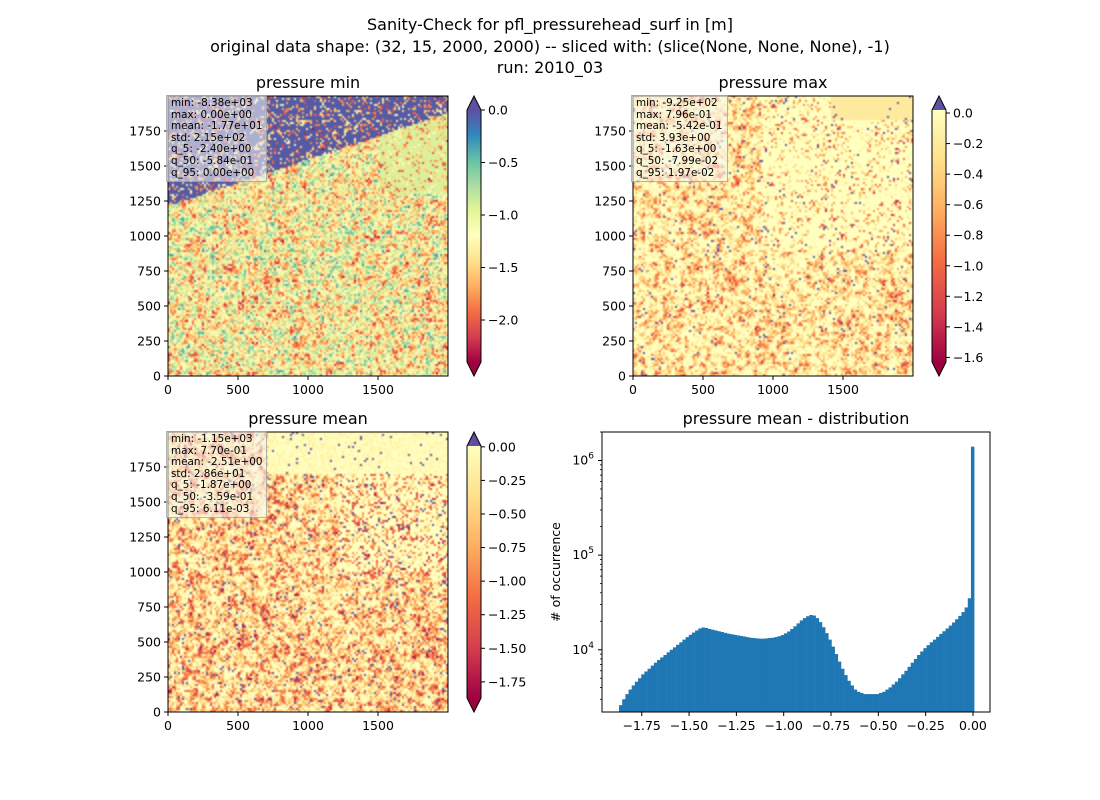 Image resolution: width=1100 pixels, height=800 pixels. I want to click on min-cbar-tick-label: 0.0, so click(498, 110).